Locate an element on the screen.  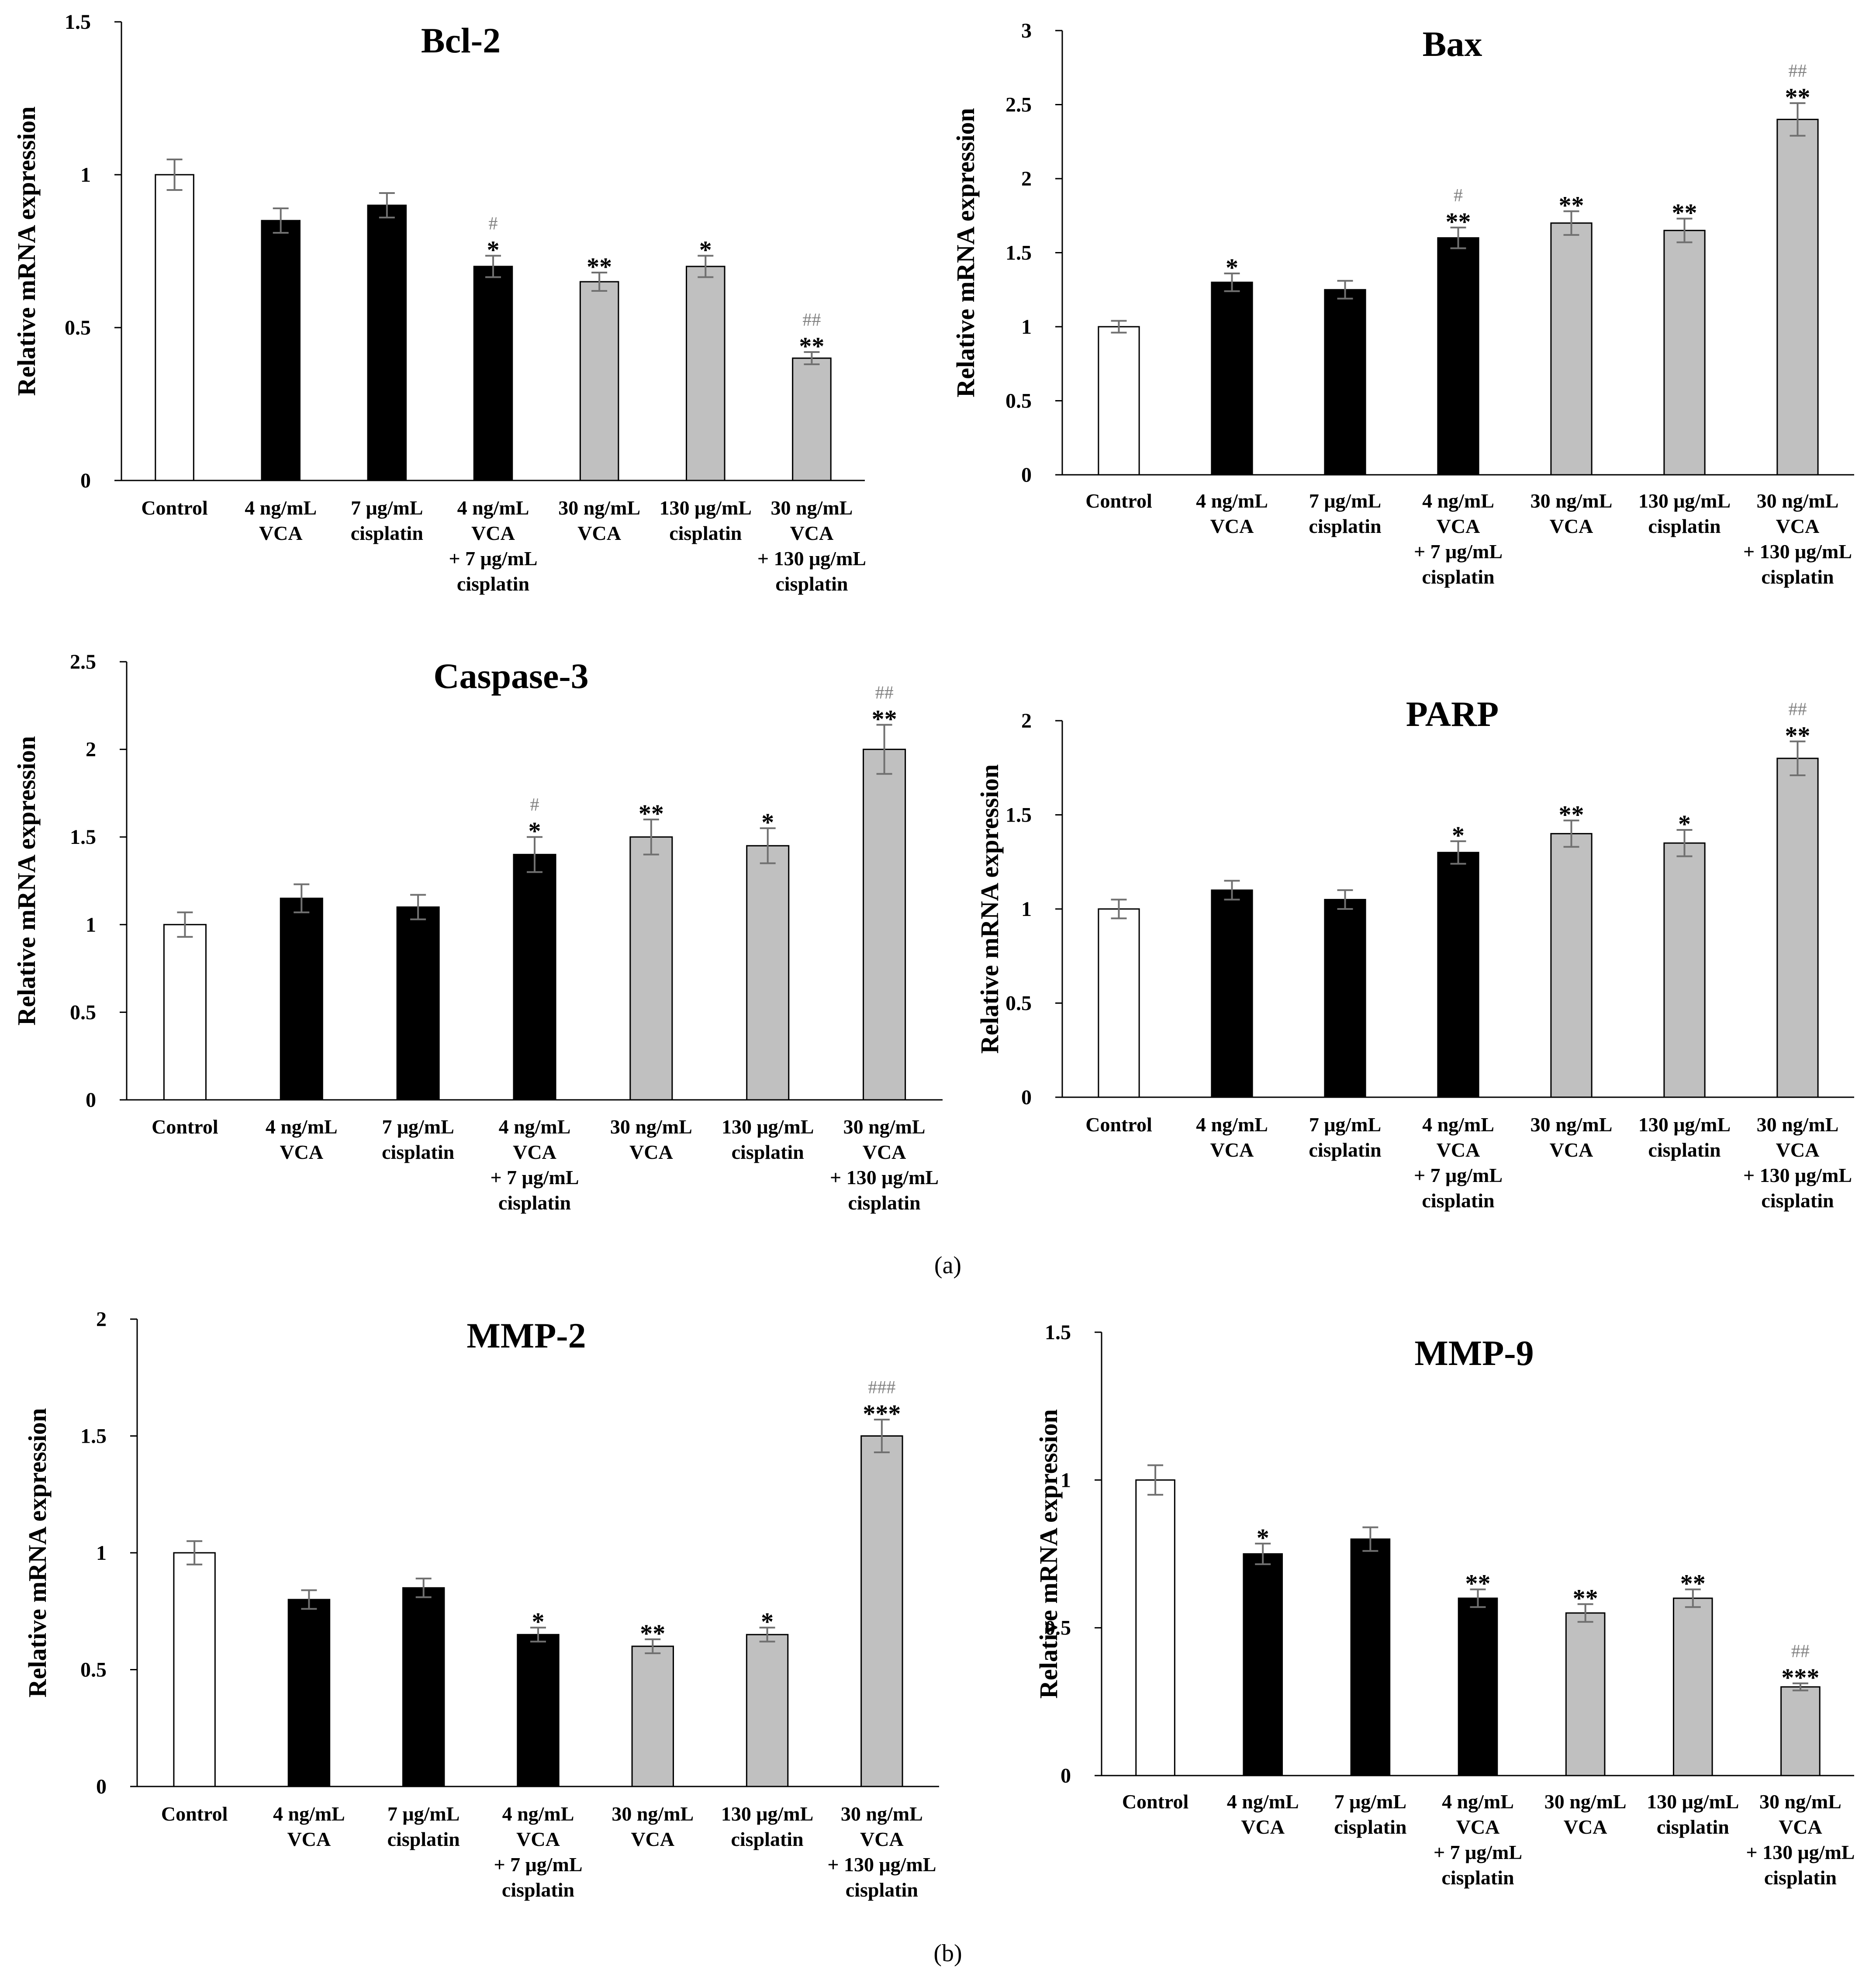
x-category-label: + 7 μg/mL is located at coordinates (538, 1864).